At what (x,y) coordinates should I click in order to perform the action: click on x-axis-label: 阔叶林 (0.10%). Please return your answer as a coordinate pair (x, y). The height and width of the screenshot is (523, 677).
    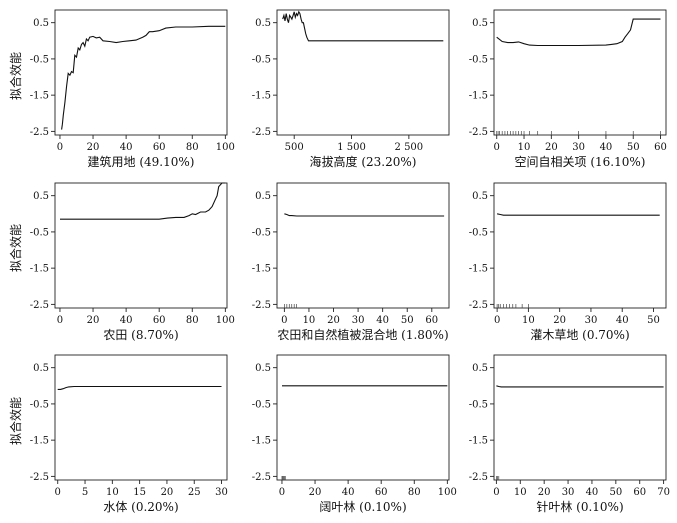
    Looking at the image, I should click on (362, 507).